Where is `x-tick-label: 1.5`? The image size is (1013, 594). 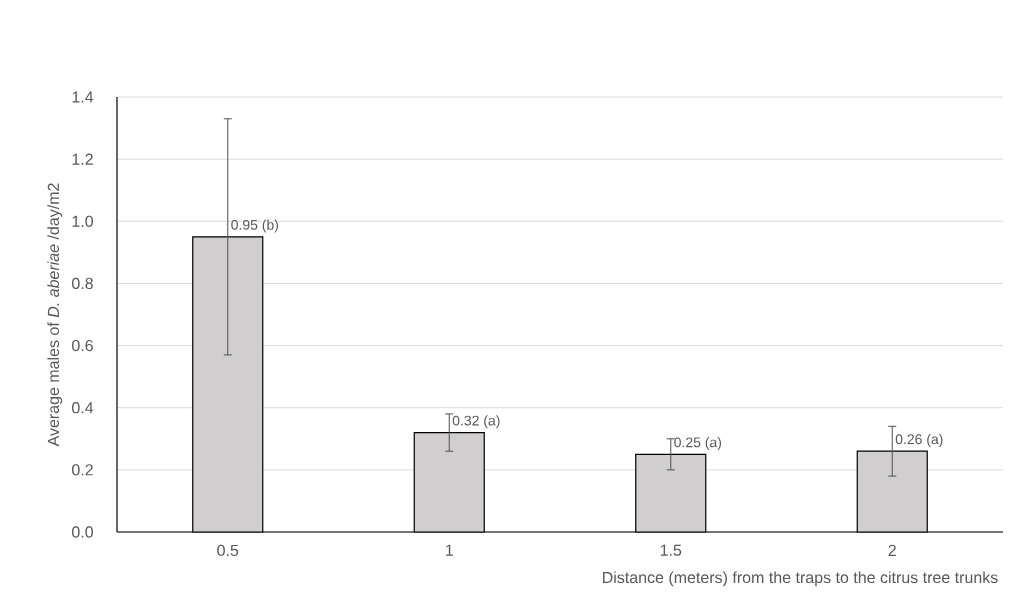
x-tick-label: 1.5 is located at coordinates (671, 550).